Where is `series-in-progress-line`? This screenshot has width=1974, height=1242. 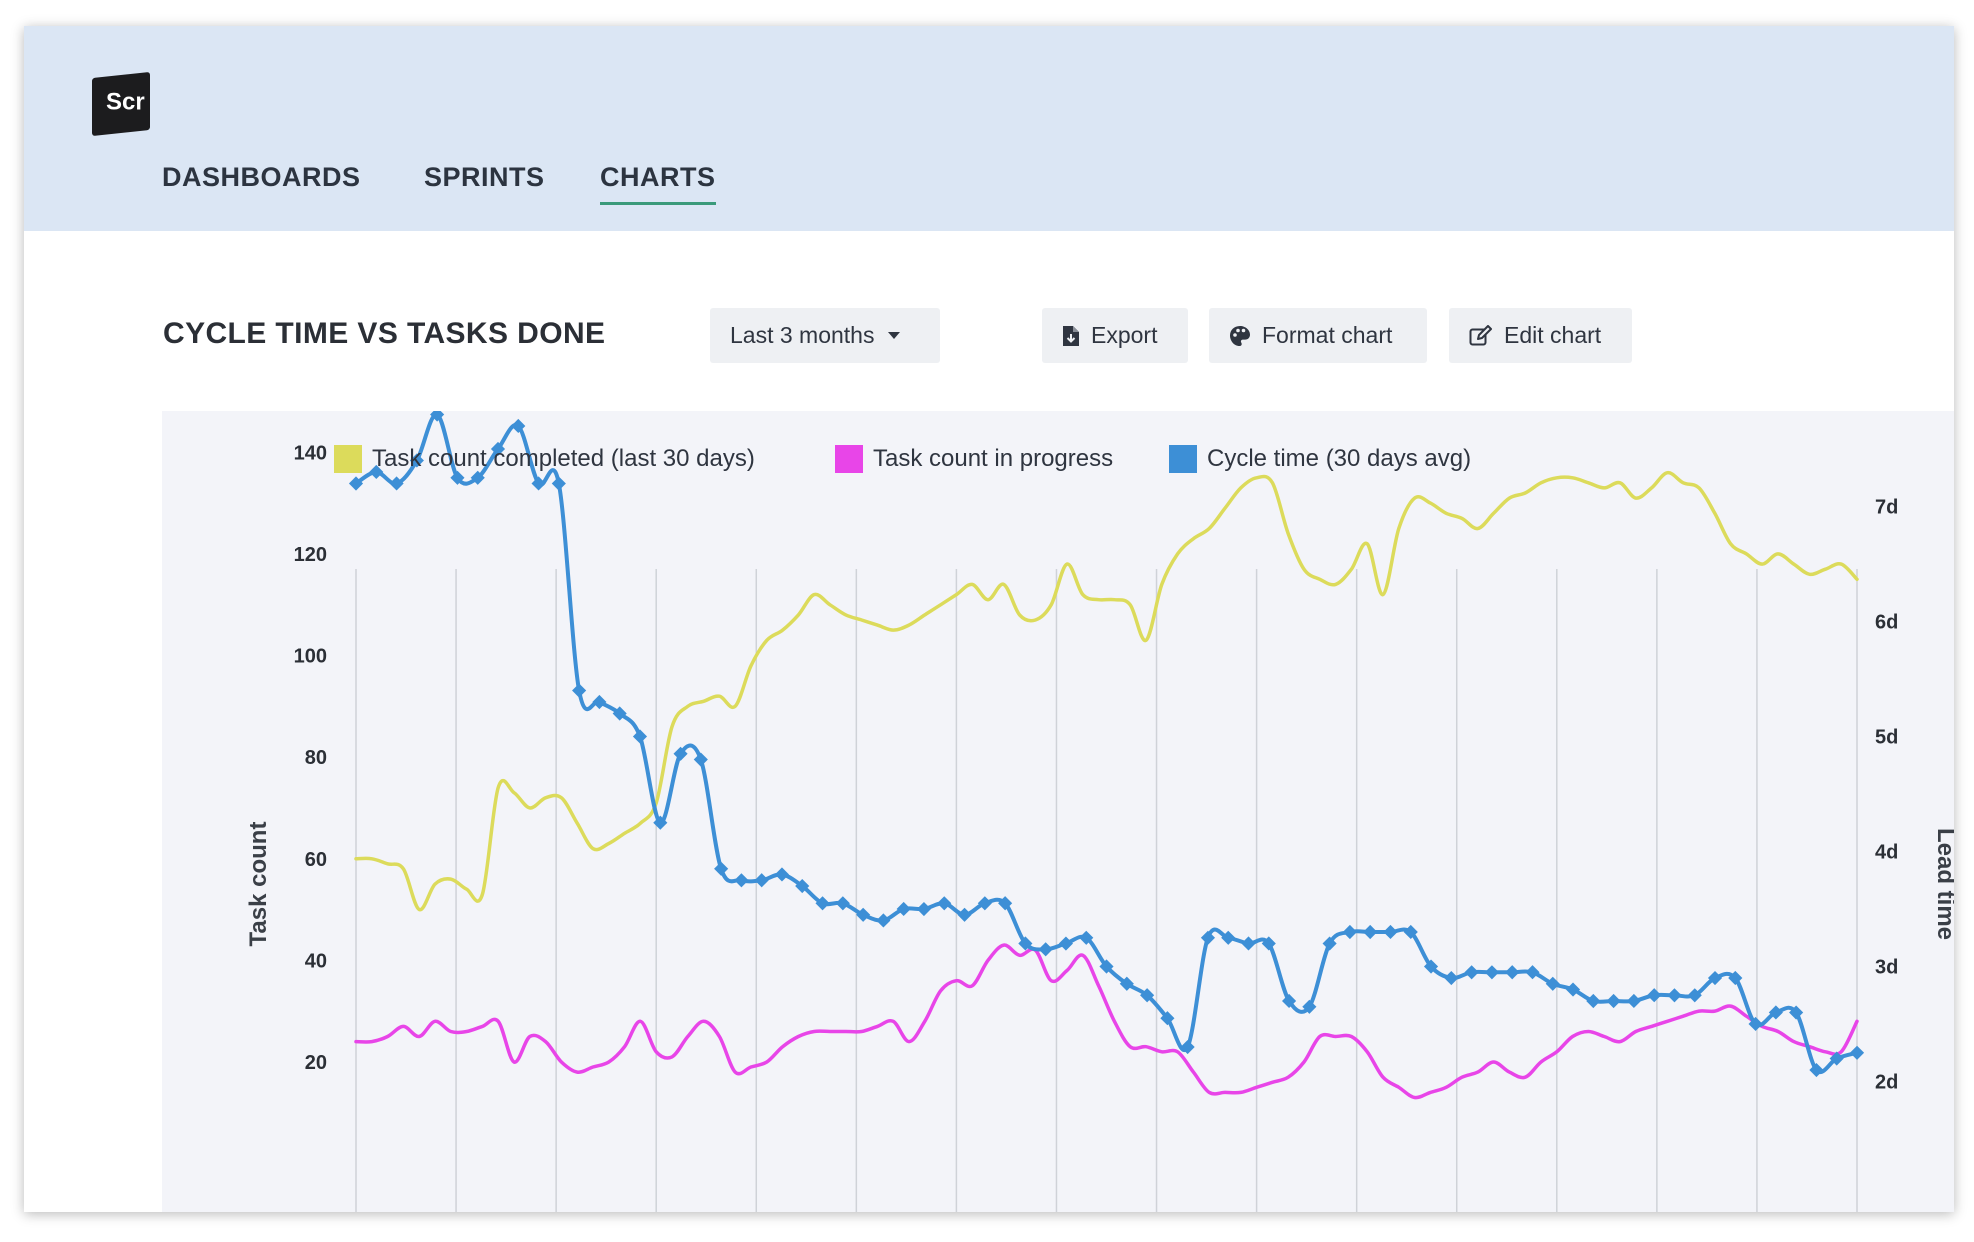
series-in-progress-line is located at coordinates (1106, 1021).